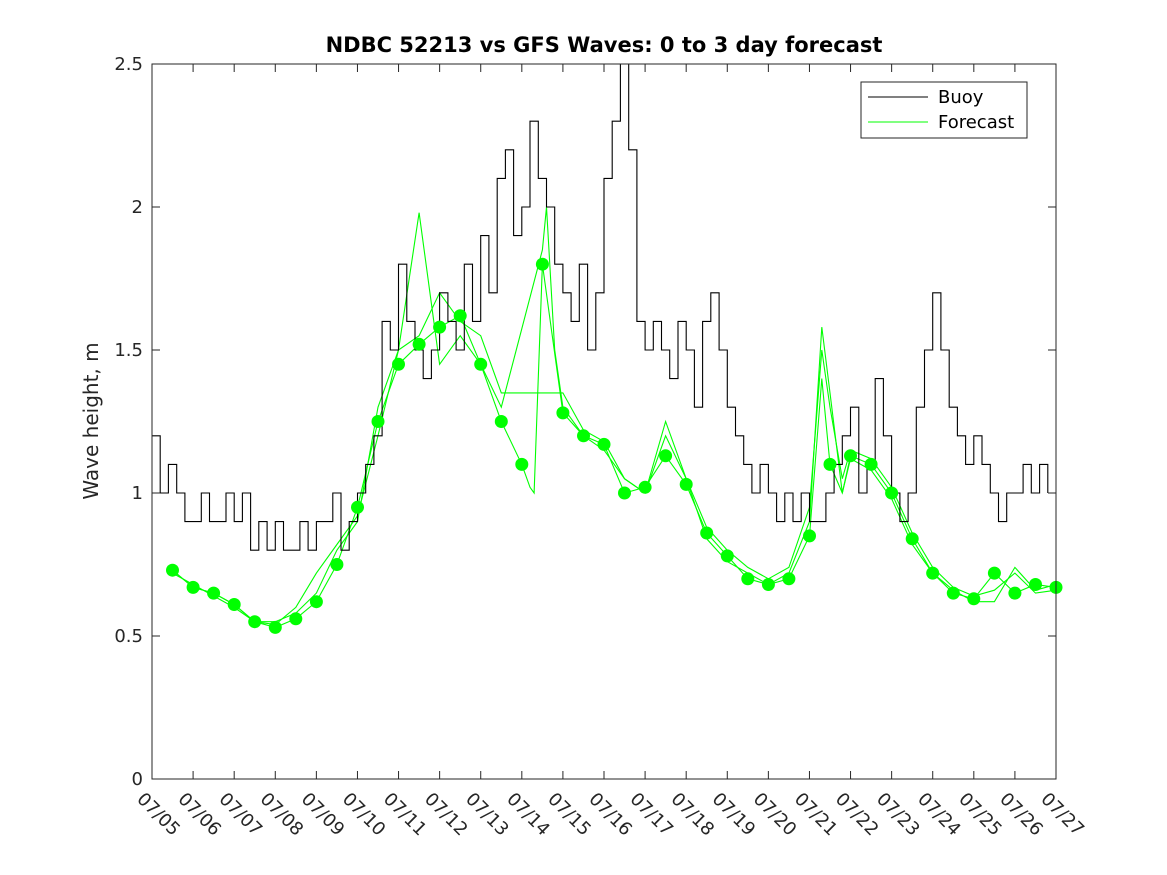 The width and height of the screenshot is (1167, 875). What do you see at coordinates (693, 815) in the screenshot?
I see `x-tick-label: 07/18` at bounding box center [693, 815].